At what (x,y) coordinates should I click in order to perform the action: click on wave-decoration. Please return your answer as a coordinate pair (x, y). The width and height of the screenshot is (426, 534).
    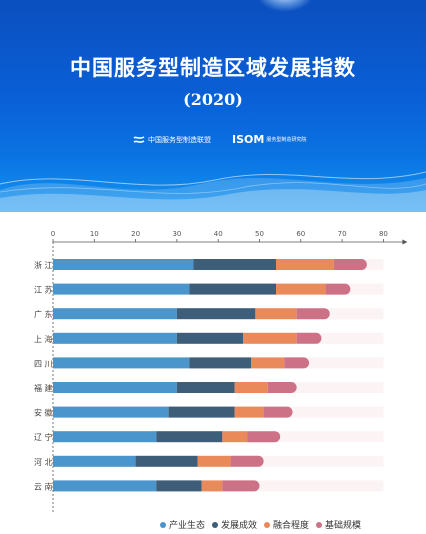
    Looking at the image, I should click on (213, 191).